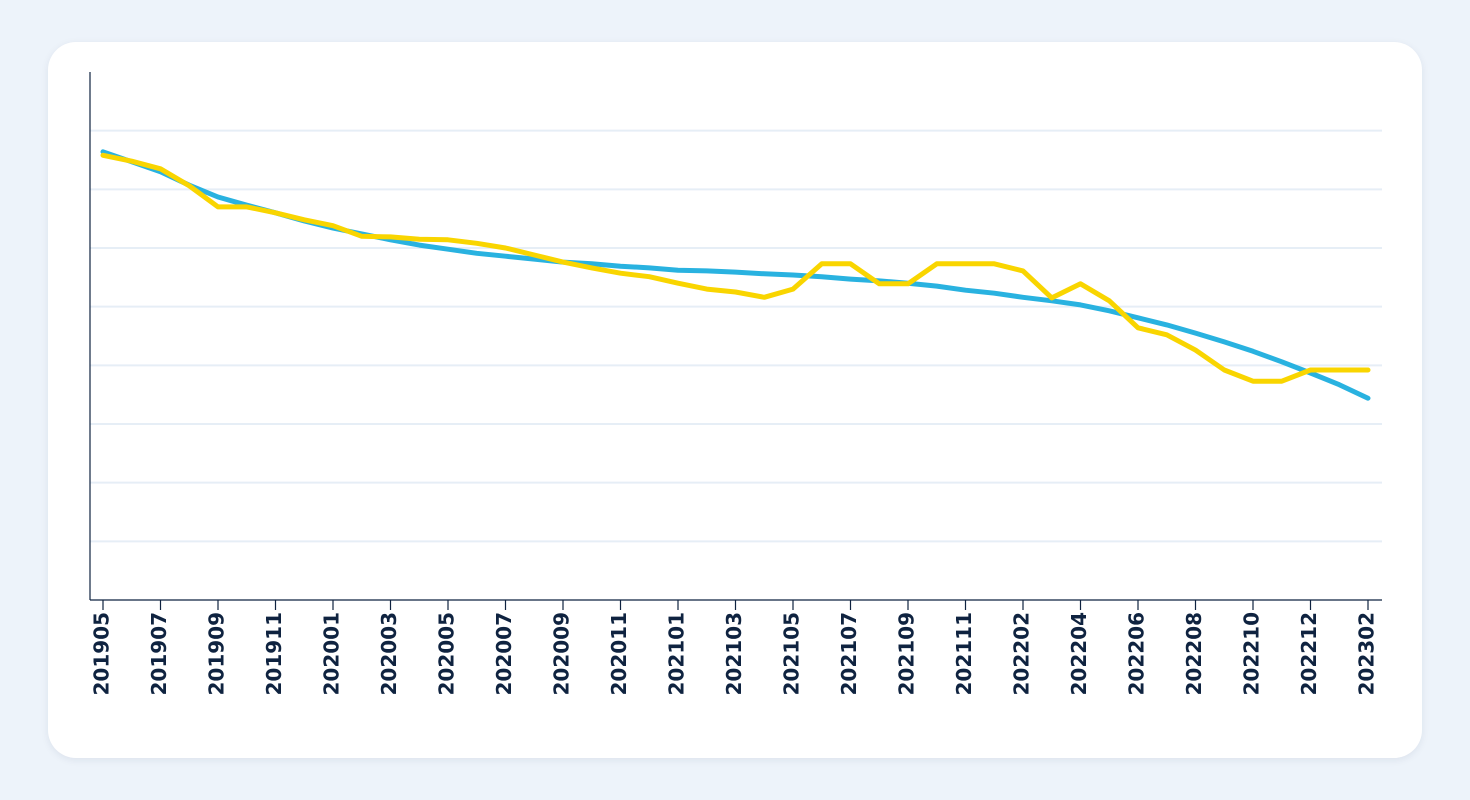  I want to click on x-tick-label: 202001, so click(332, 654).